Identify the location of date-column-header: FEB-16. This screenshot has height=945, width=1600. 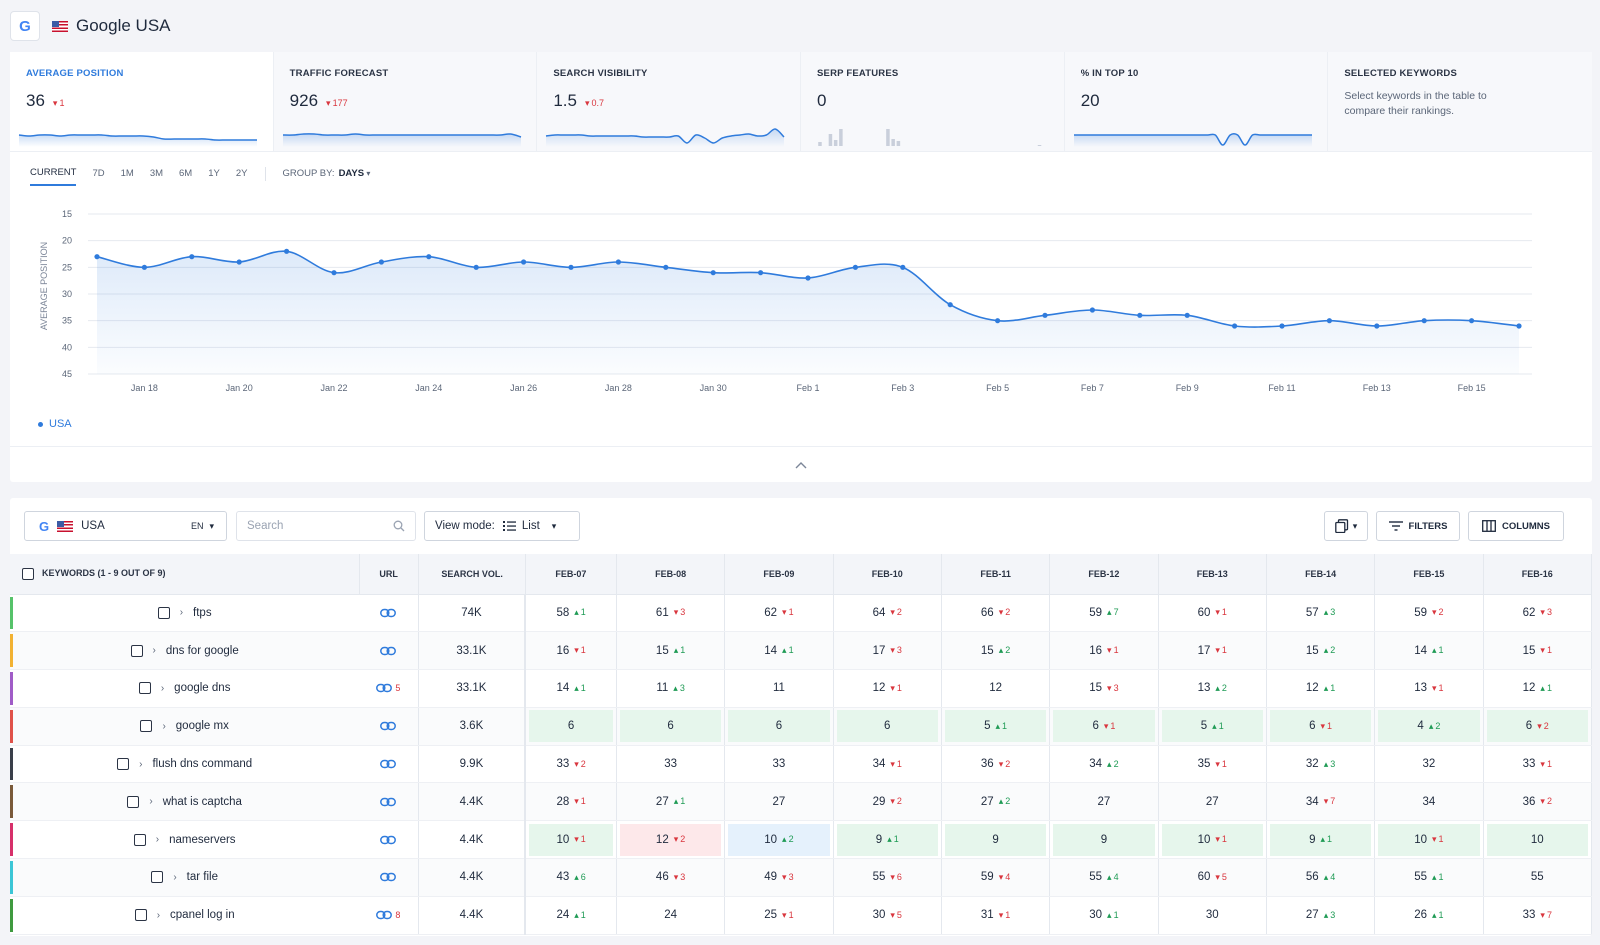
(1537, 574).